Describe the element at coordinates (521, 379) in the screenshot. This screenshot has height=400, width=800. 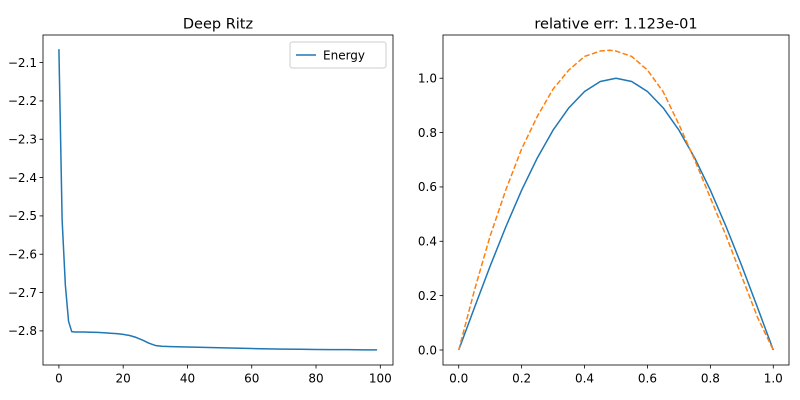
I see `solution-x-tick-label: 0.2` at that location.